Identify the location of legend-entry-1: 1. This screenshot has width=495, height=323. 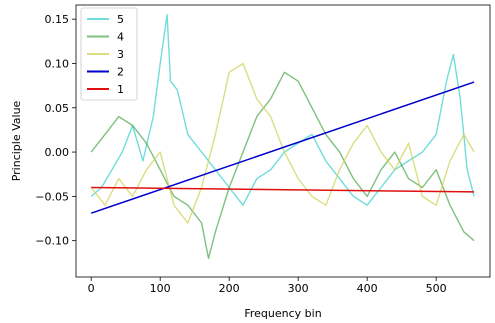
(120, 89).